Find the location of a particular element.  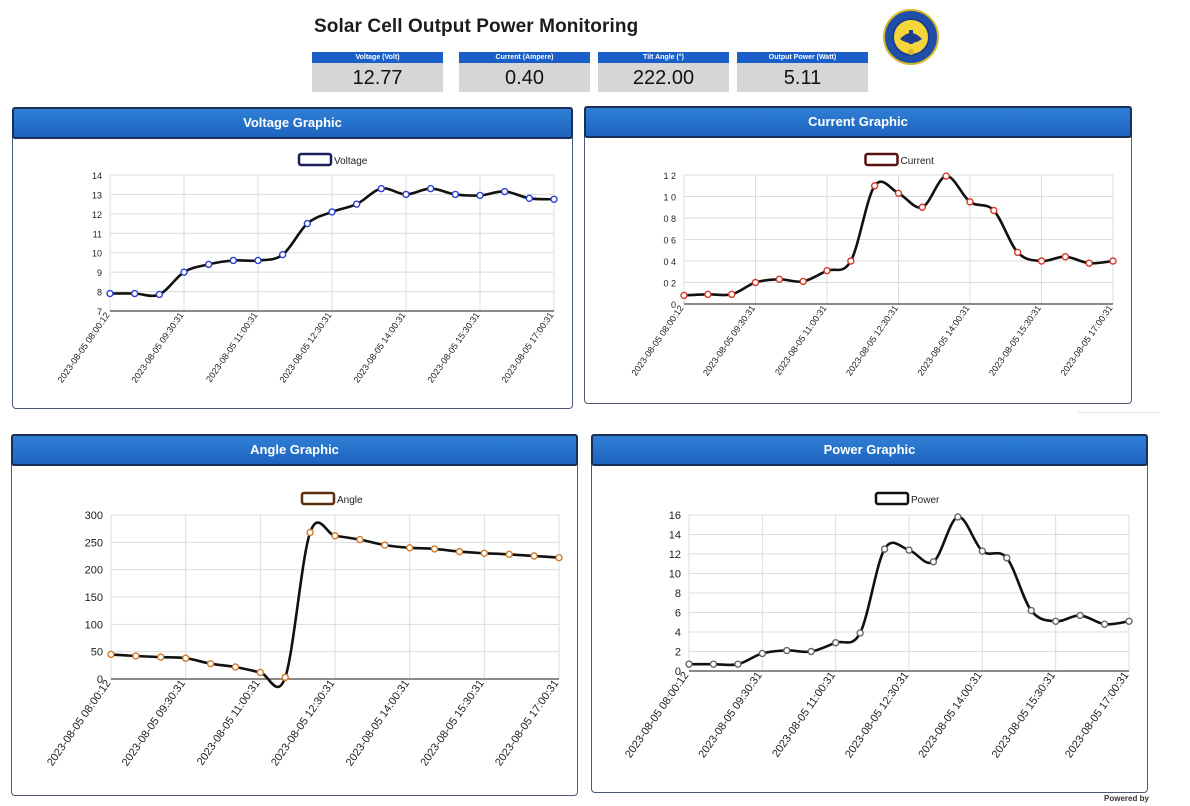

metric-value: 0.40 is located at coordinates (524, 77).